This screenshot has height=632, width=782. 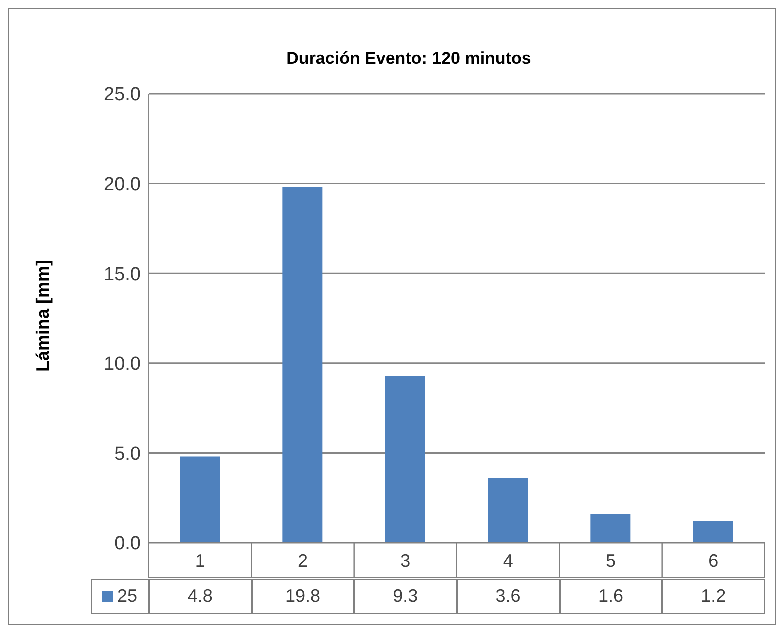 What do you see at coordinates (122, 95) in the screenshot?
I see `y-tick-label: 25.0` at bounding box center [122, 95].